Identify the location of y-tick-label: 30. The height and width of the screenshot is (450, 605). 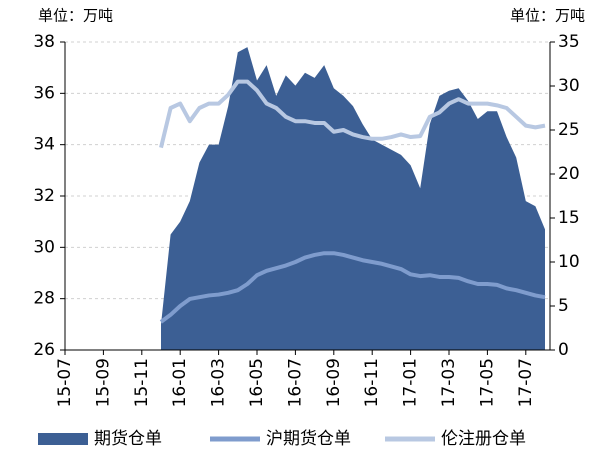
(44, 247).